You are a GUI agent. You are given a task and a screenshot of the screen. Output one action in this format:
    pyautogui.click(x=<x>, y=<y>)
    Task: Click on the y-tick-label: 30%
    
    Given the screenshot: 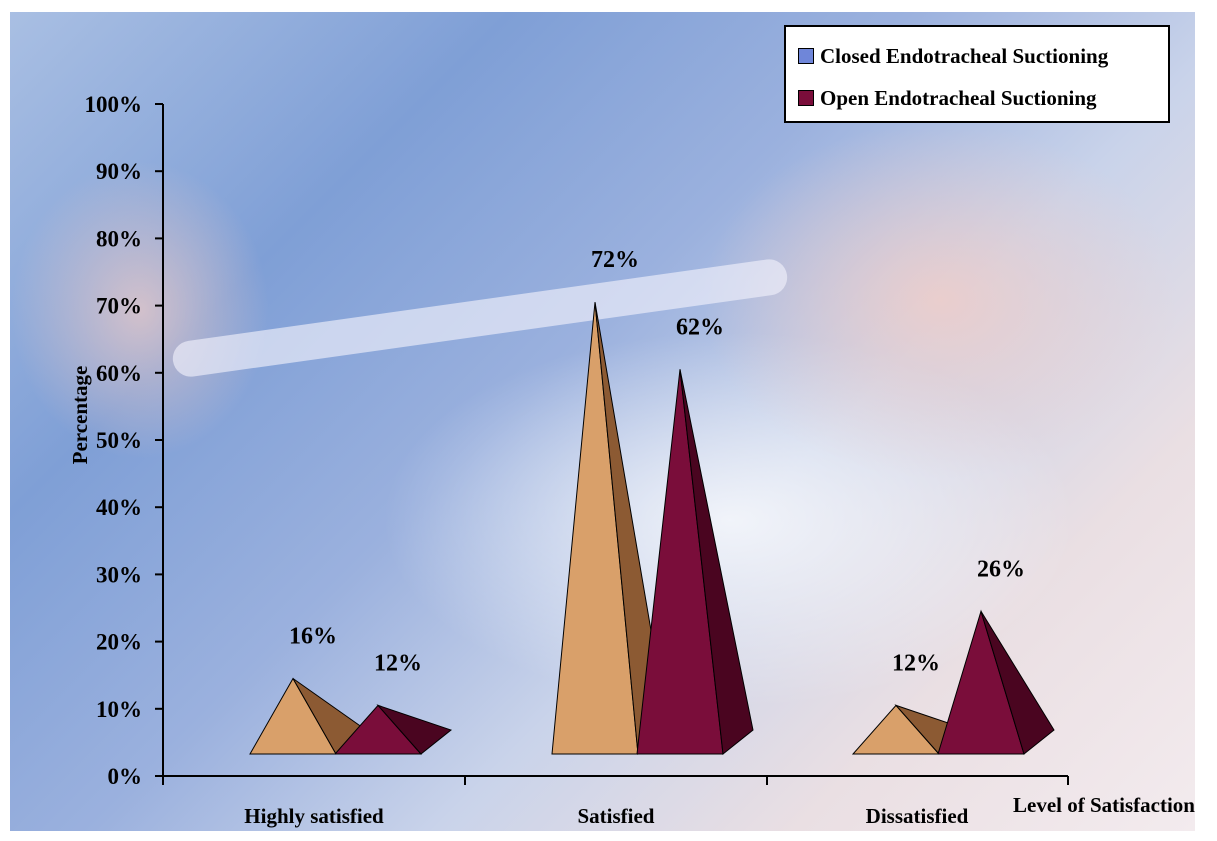 What is the action you would take?
    pyautogui.click(x=119, y=574)
    